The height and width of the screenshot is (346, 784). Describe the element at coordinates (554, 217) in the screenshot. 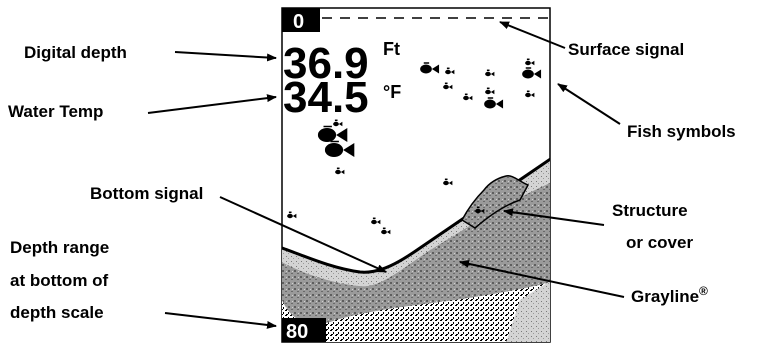

I see `arrow-structure` at that location.